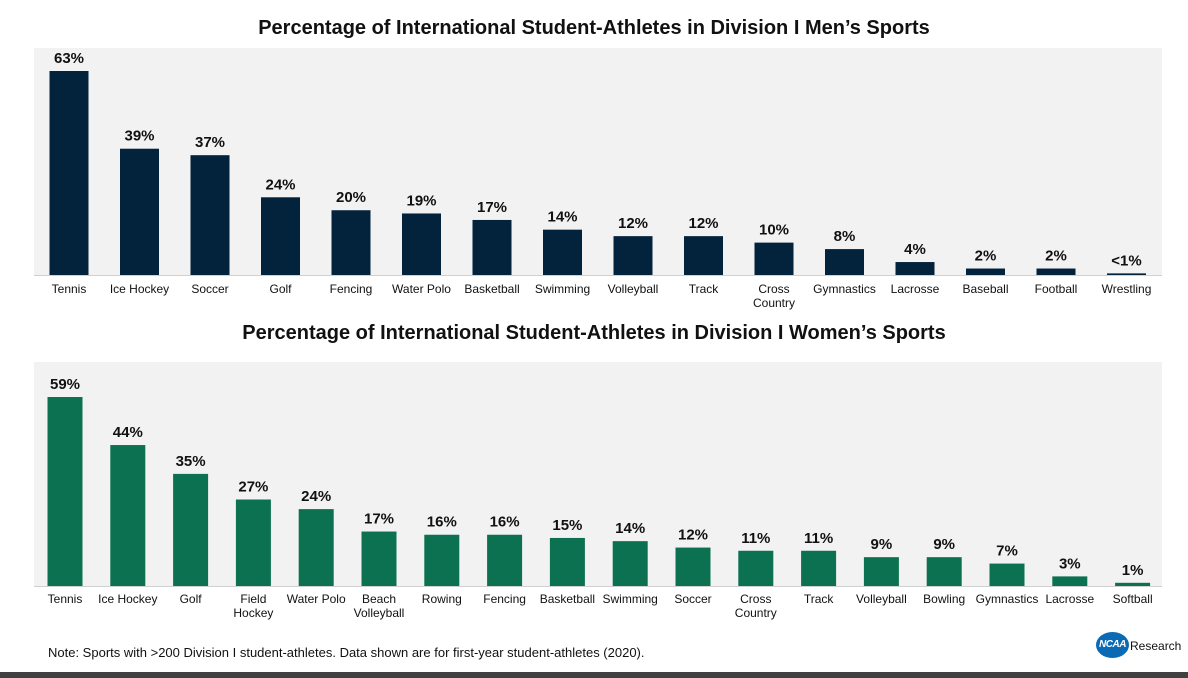 The image size is (1188, 678). Describe the element at coordinates (594, 675) in the screenshot. I see `bottom-border` at that location.